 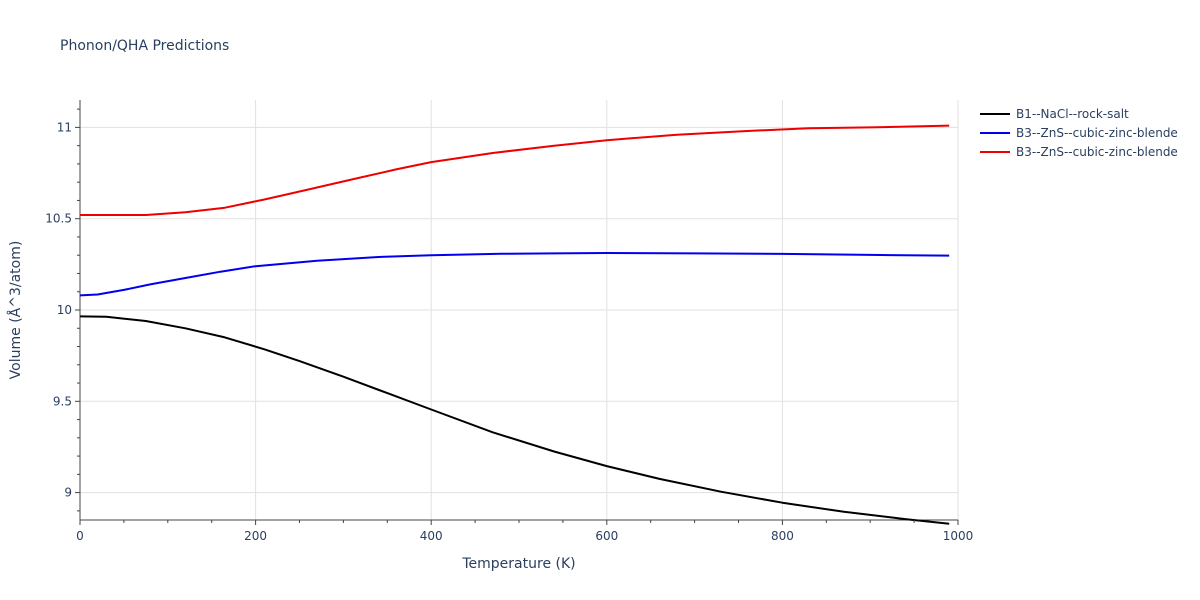 I want to click on x-tick-label: 800, so click(x=782, y=536).